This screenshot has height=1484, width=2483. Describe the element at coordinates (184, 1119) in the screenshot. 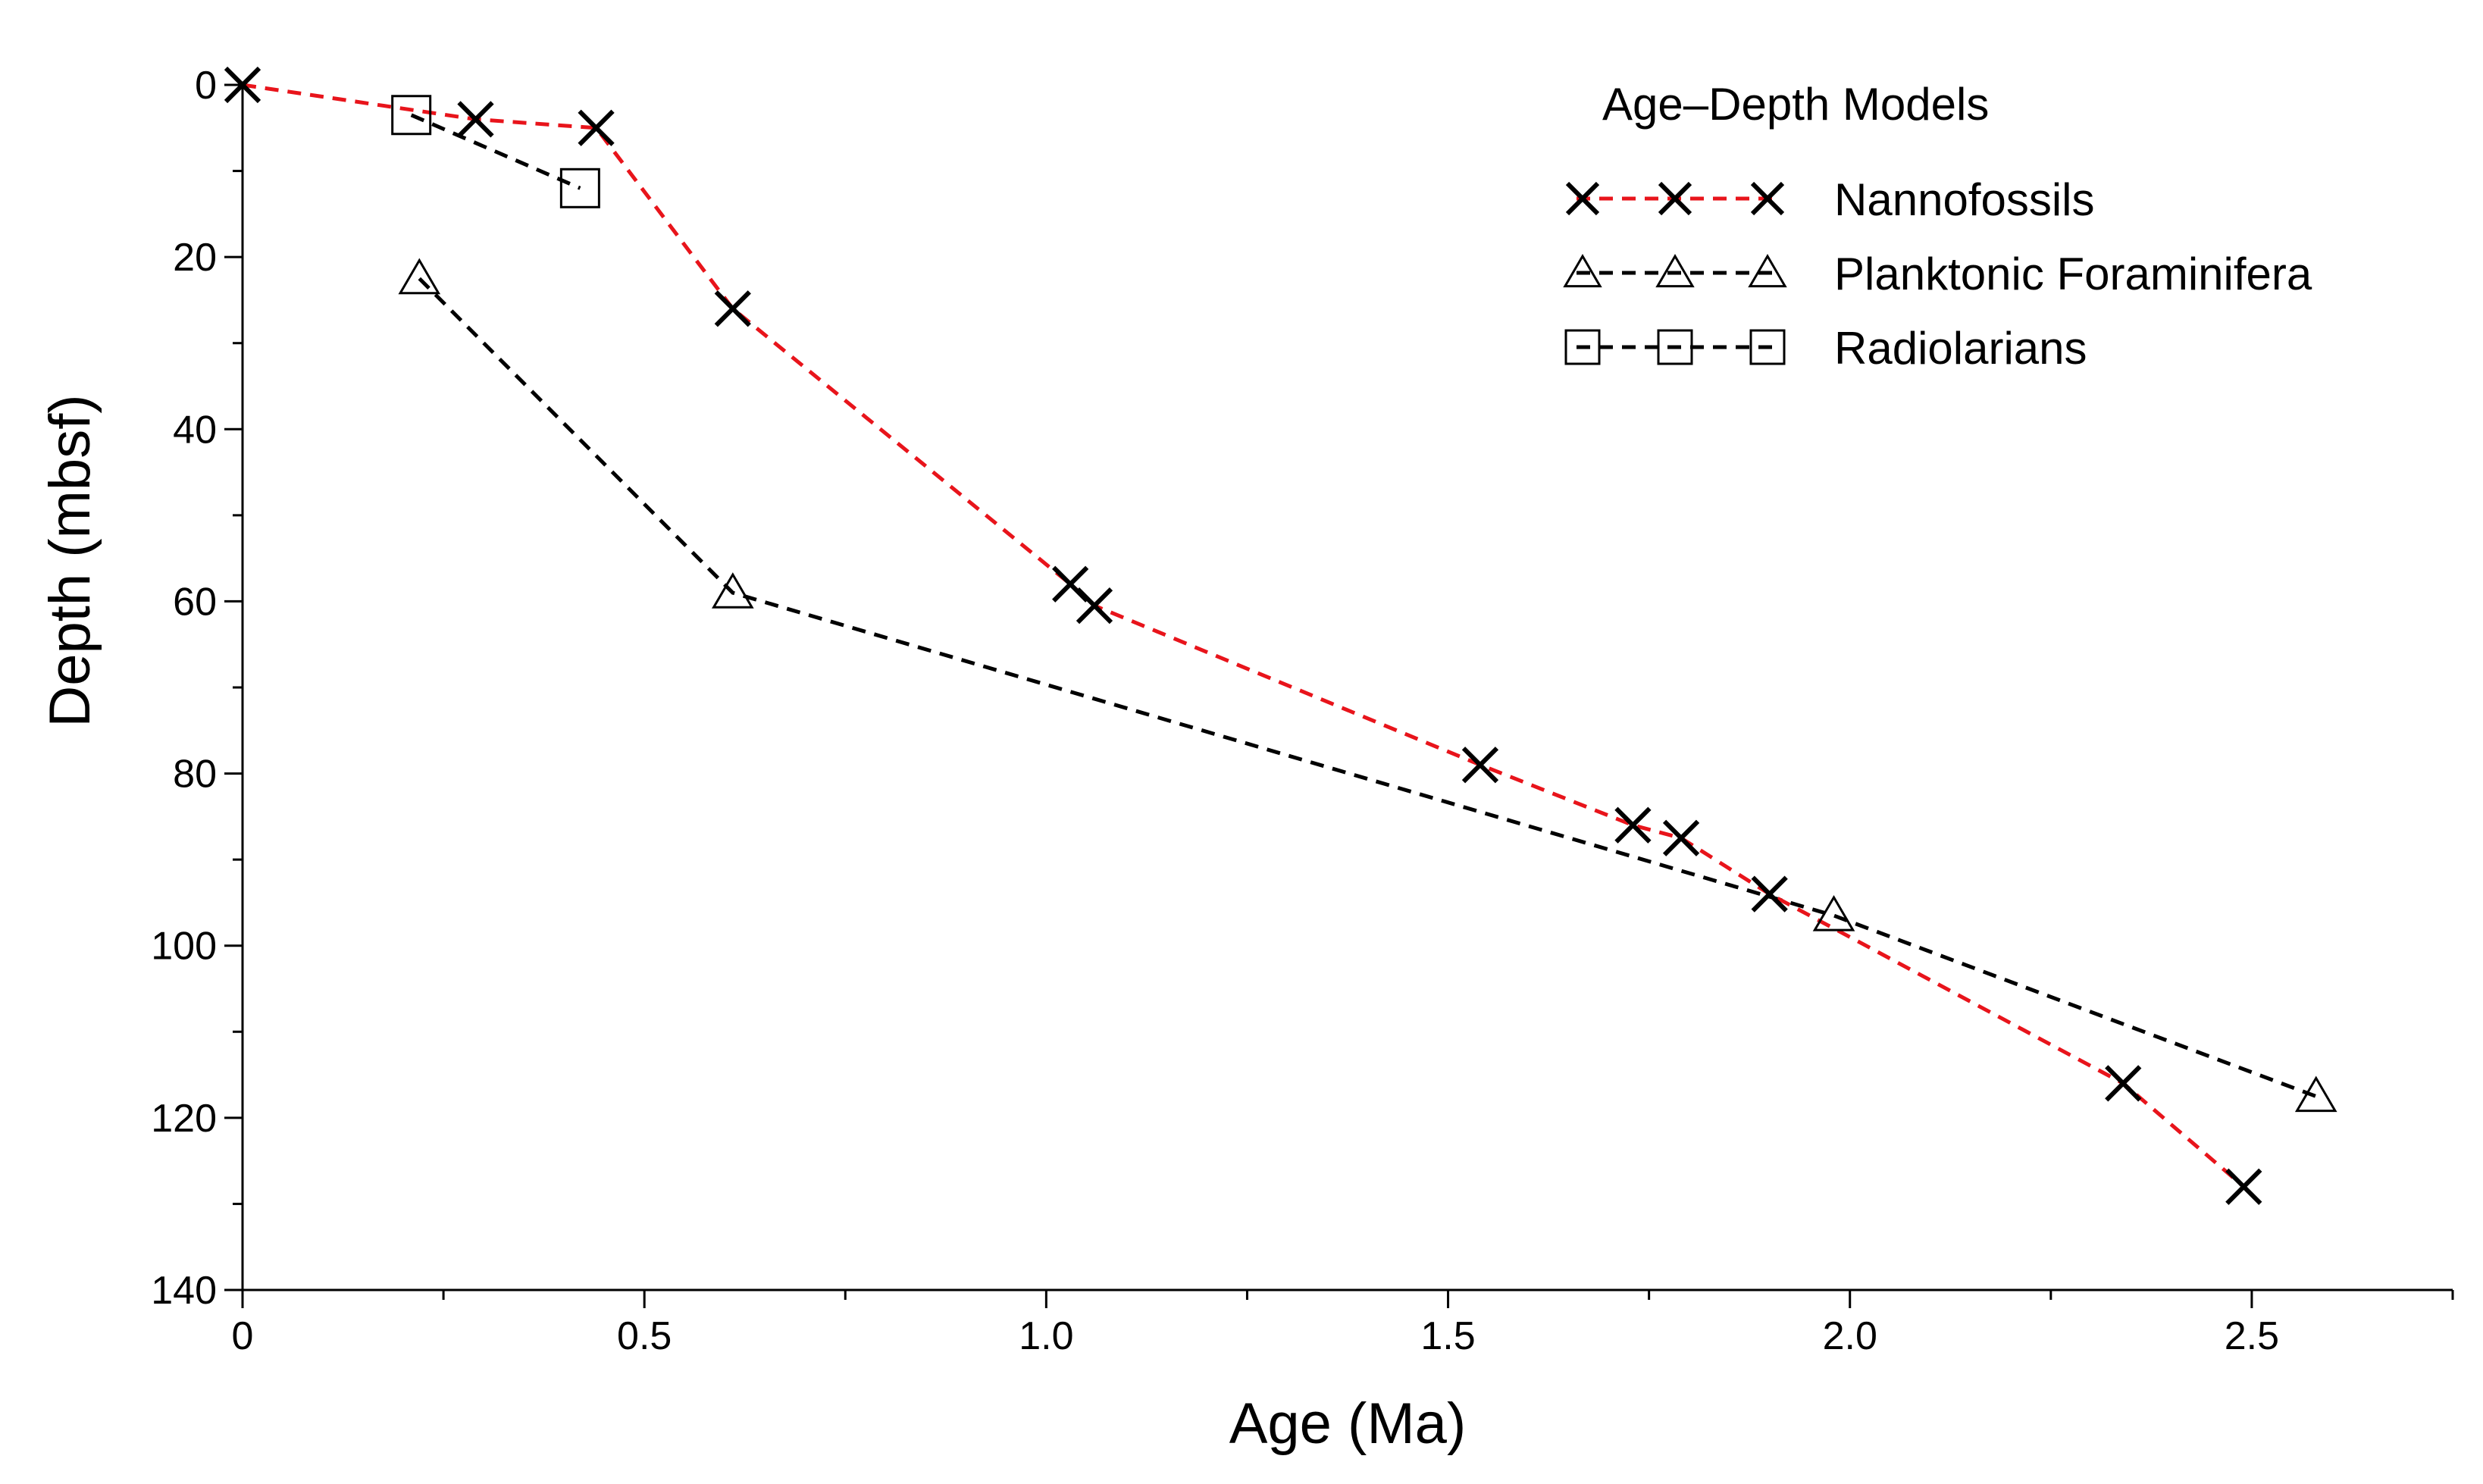

I see `y-tick-label: 120` at that location.